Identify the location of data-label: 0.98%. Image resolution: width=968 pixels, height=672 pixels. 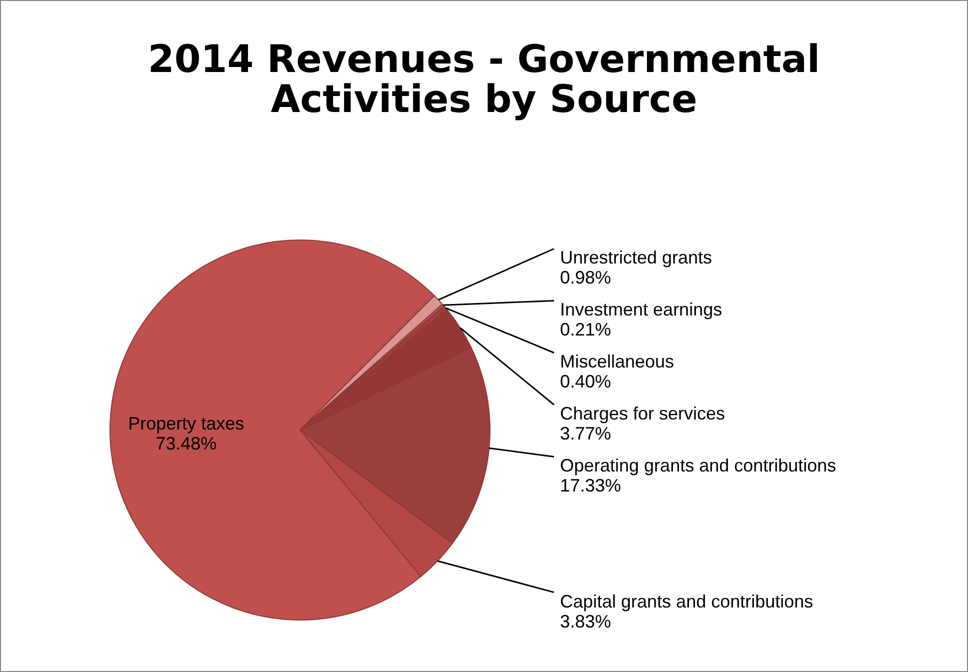
(586, 278).